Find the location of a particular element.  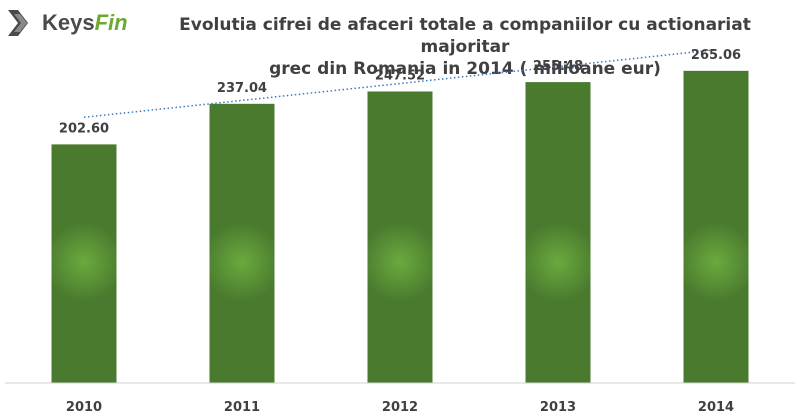

bar-2014 is located at coordinates (716, 226).